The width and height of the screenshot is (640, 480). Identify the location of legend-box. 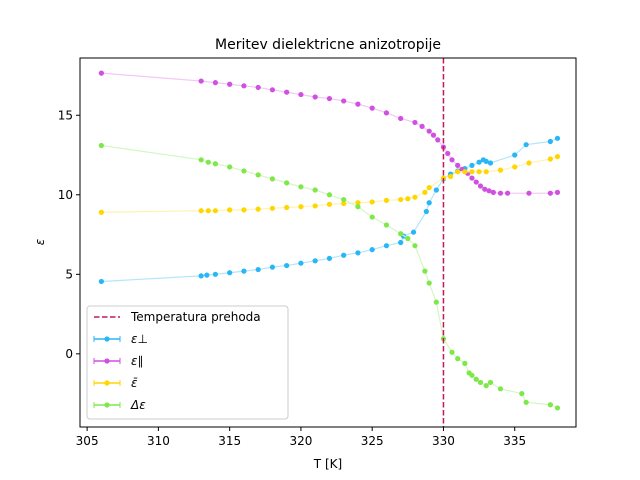
(187, 362).